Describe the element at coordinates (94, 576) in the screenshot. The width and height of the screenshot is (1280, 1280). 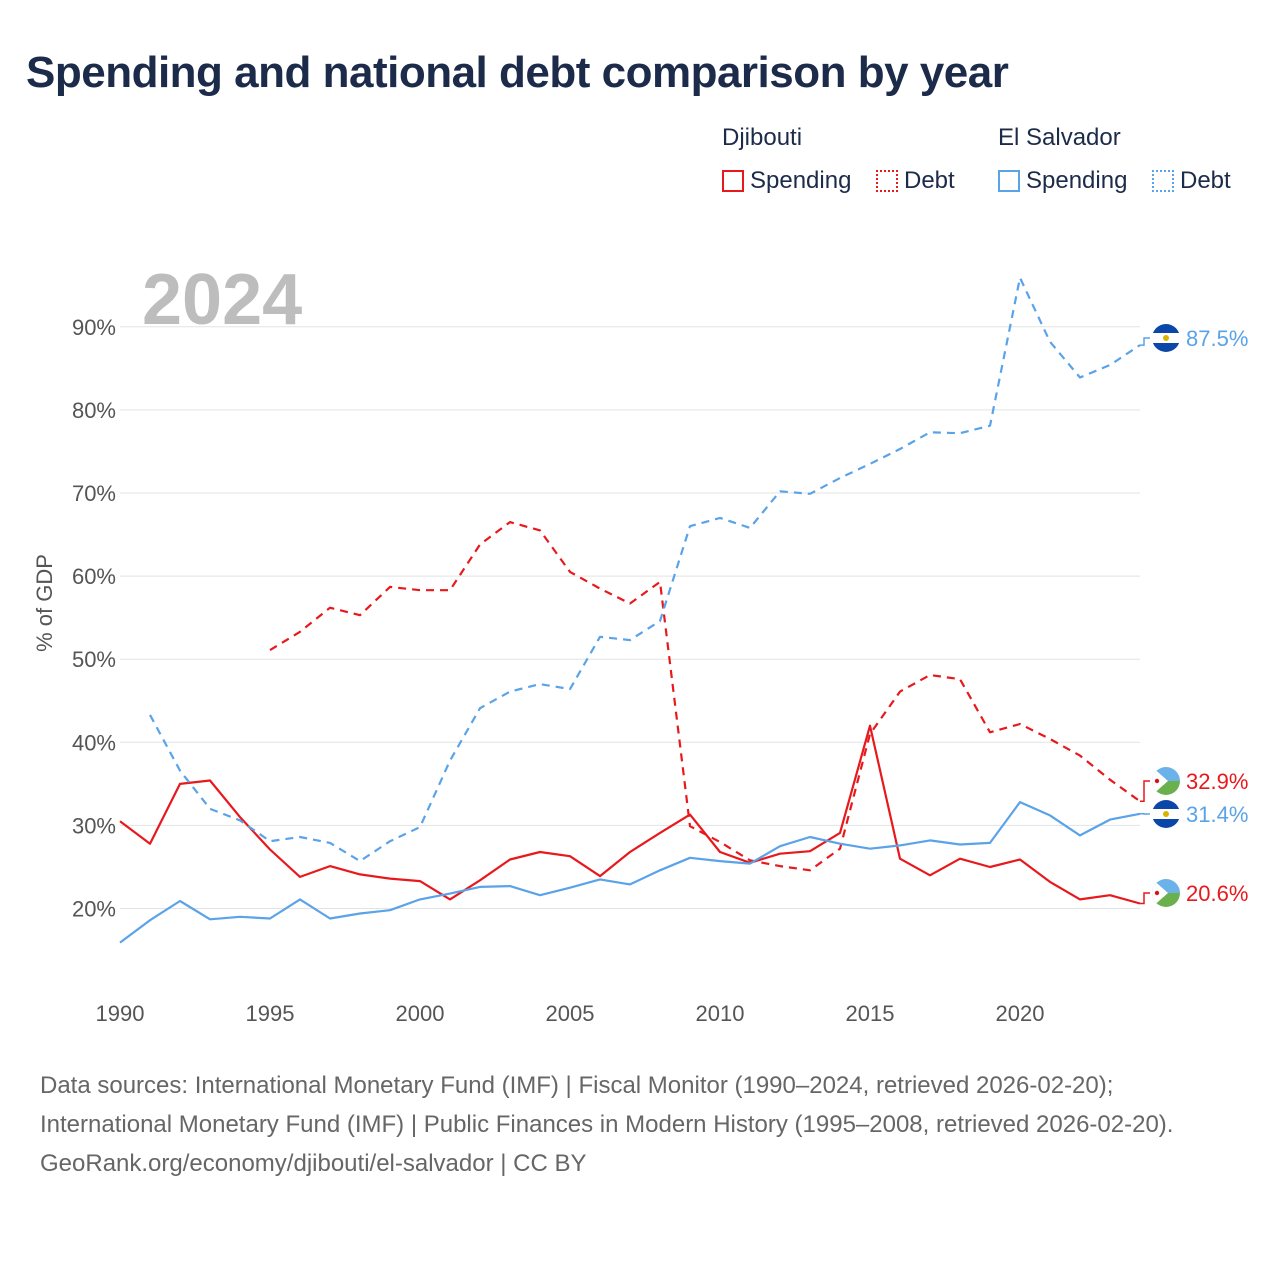
I see `y-tick-label-60: 60%` at that location.